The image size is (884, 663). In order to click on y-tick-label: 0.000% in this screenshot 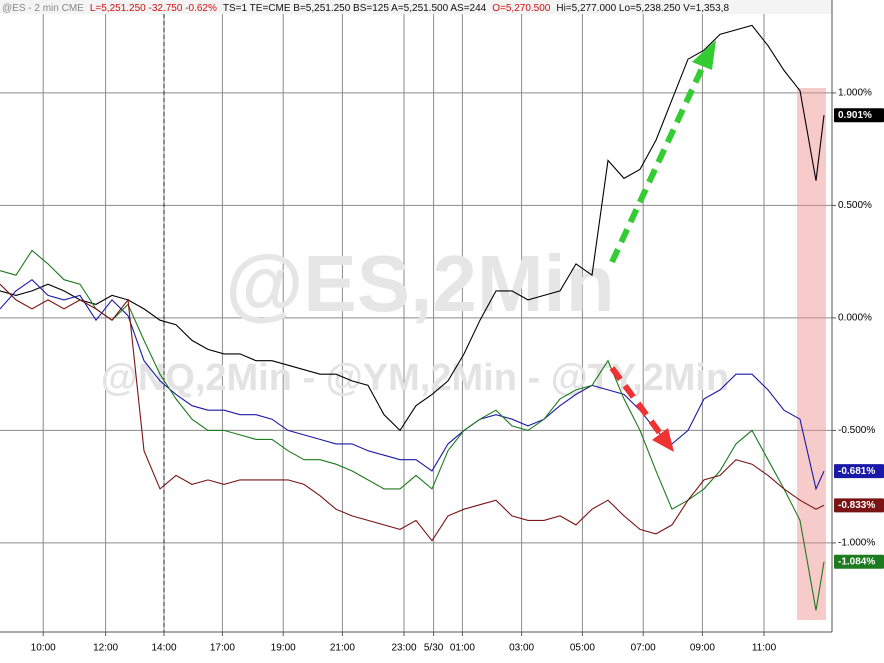, I will do `click(855, 318)`.